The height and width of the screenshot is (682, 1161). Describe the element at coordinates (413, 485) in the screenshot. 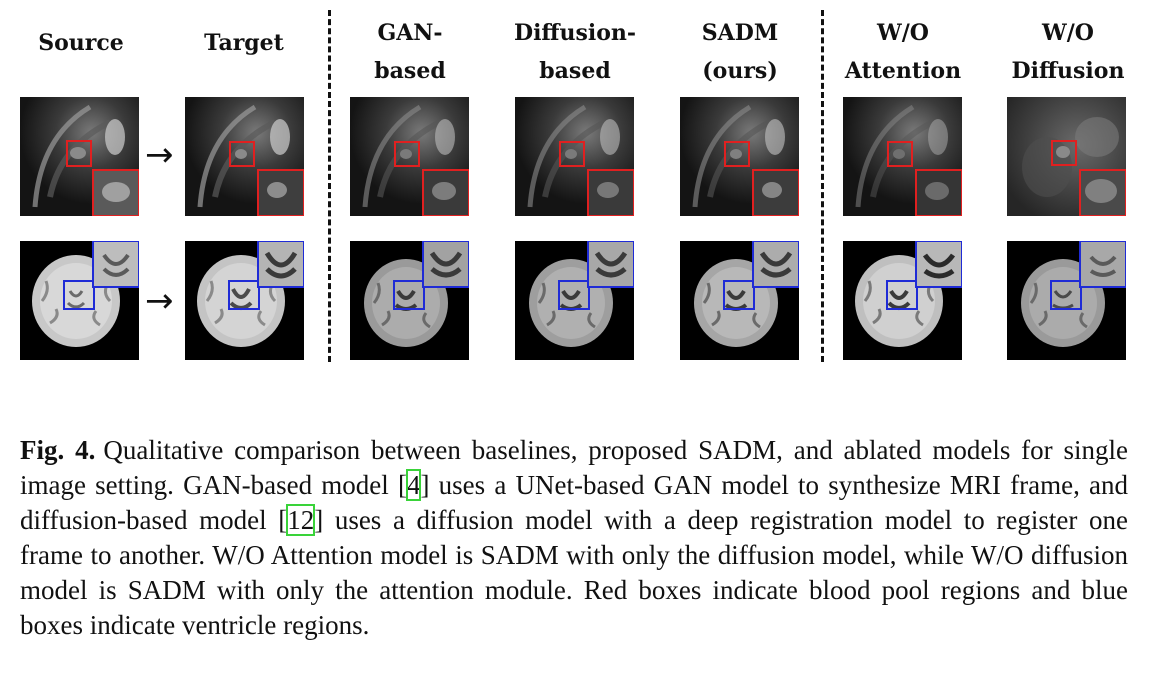

I see `citation-link-4: 4` at that location.